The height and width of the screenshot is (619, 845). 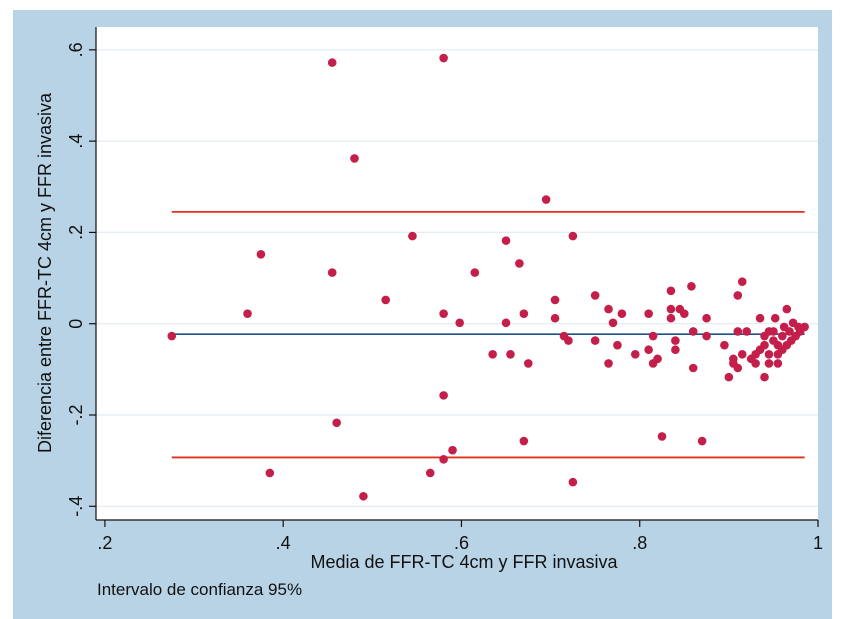 What do you see at coordinates (639, 543) in the screenshot?
I see `x-tick-label: .8` at bounding box center [639, 543].